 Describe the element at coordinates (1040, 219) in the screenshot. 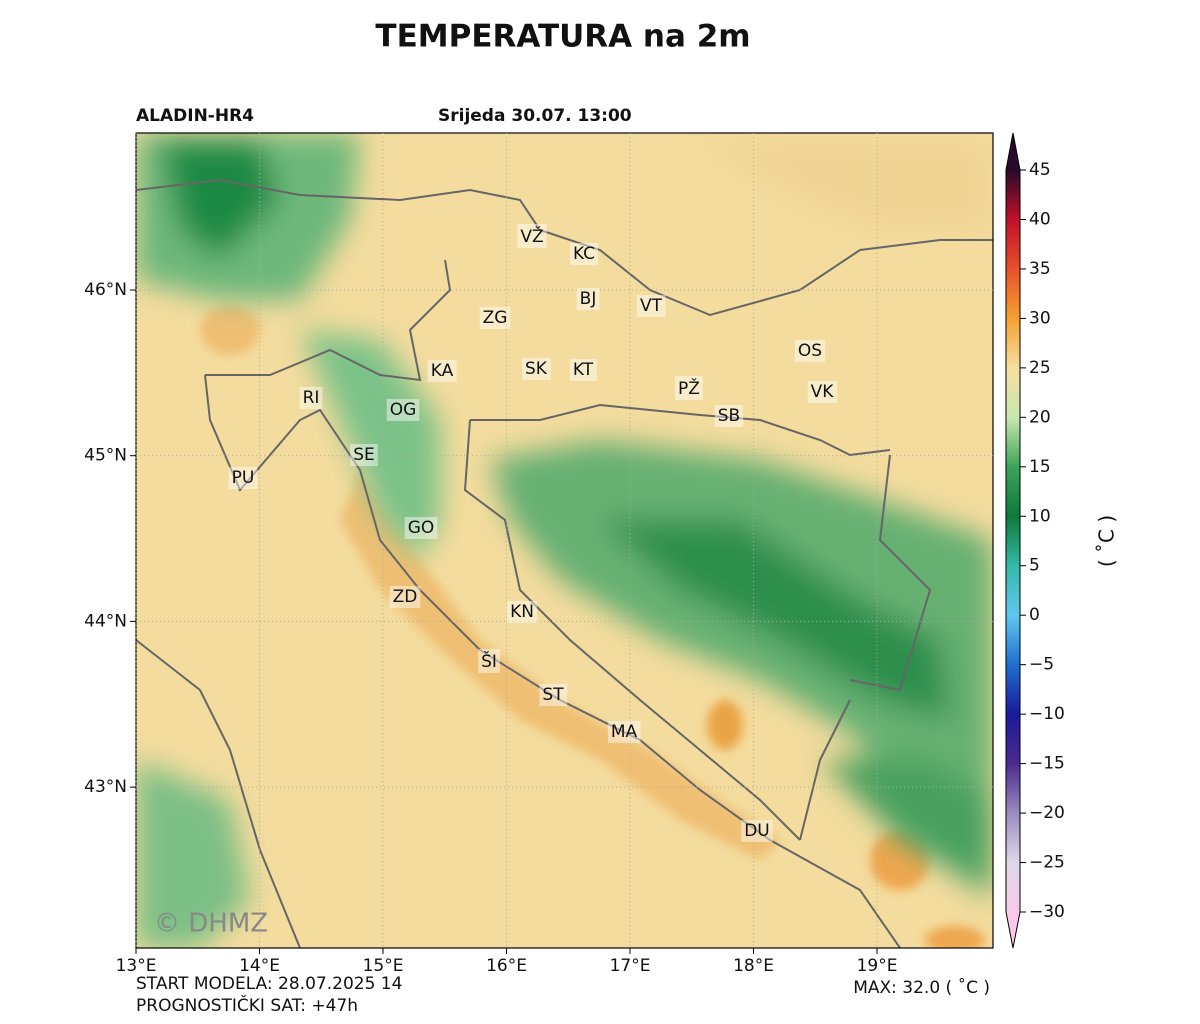

I see `colorbar-tick-label: 40` at that location.